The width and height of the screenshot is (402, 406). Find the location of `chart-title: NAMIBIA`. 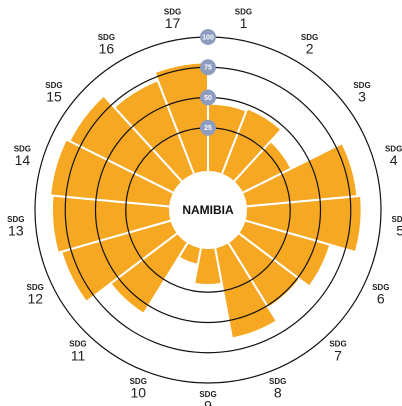

chart-title: NAMIBIA is located at coordinates (208, 210).